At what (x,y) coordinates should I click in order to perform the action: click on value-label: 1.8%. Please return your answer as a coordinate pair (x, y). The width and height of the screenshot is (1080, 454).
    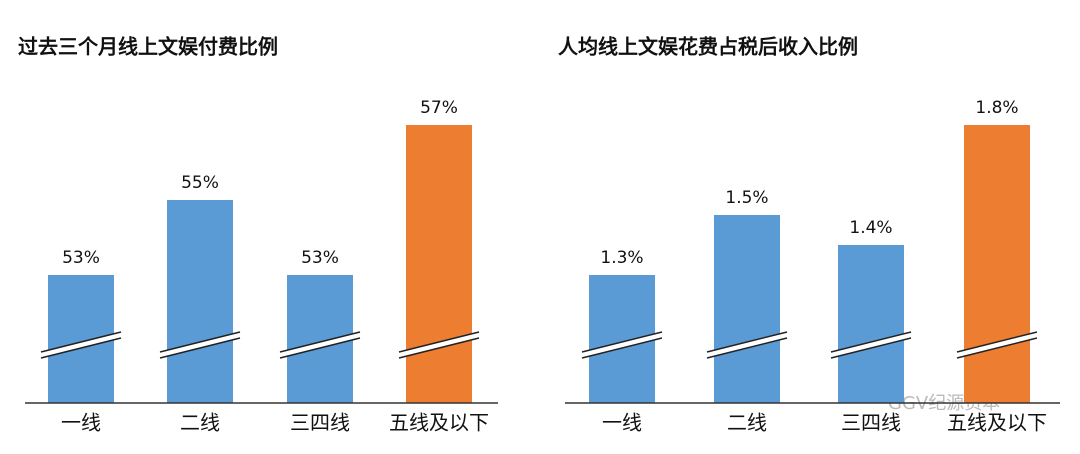
    Looking at the image, I should click on (996, 108).